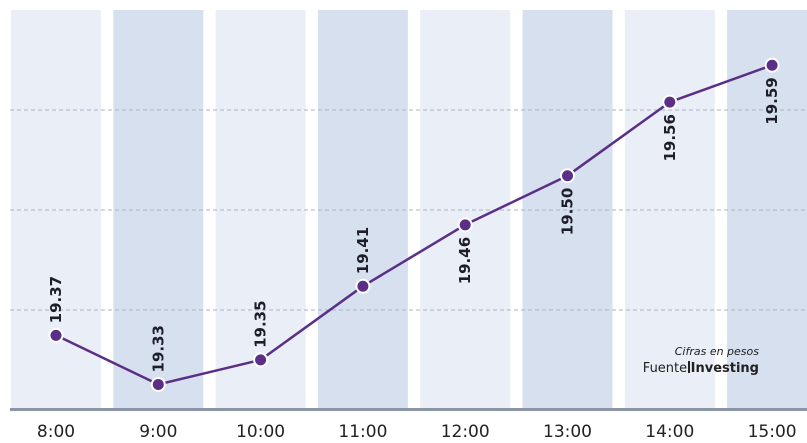  Describe the element at coordinates (665, 368) in the screenshot. I see `source-prefix: Fuente` at that location.